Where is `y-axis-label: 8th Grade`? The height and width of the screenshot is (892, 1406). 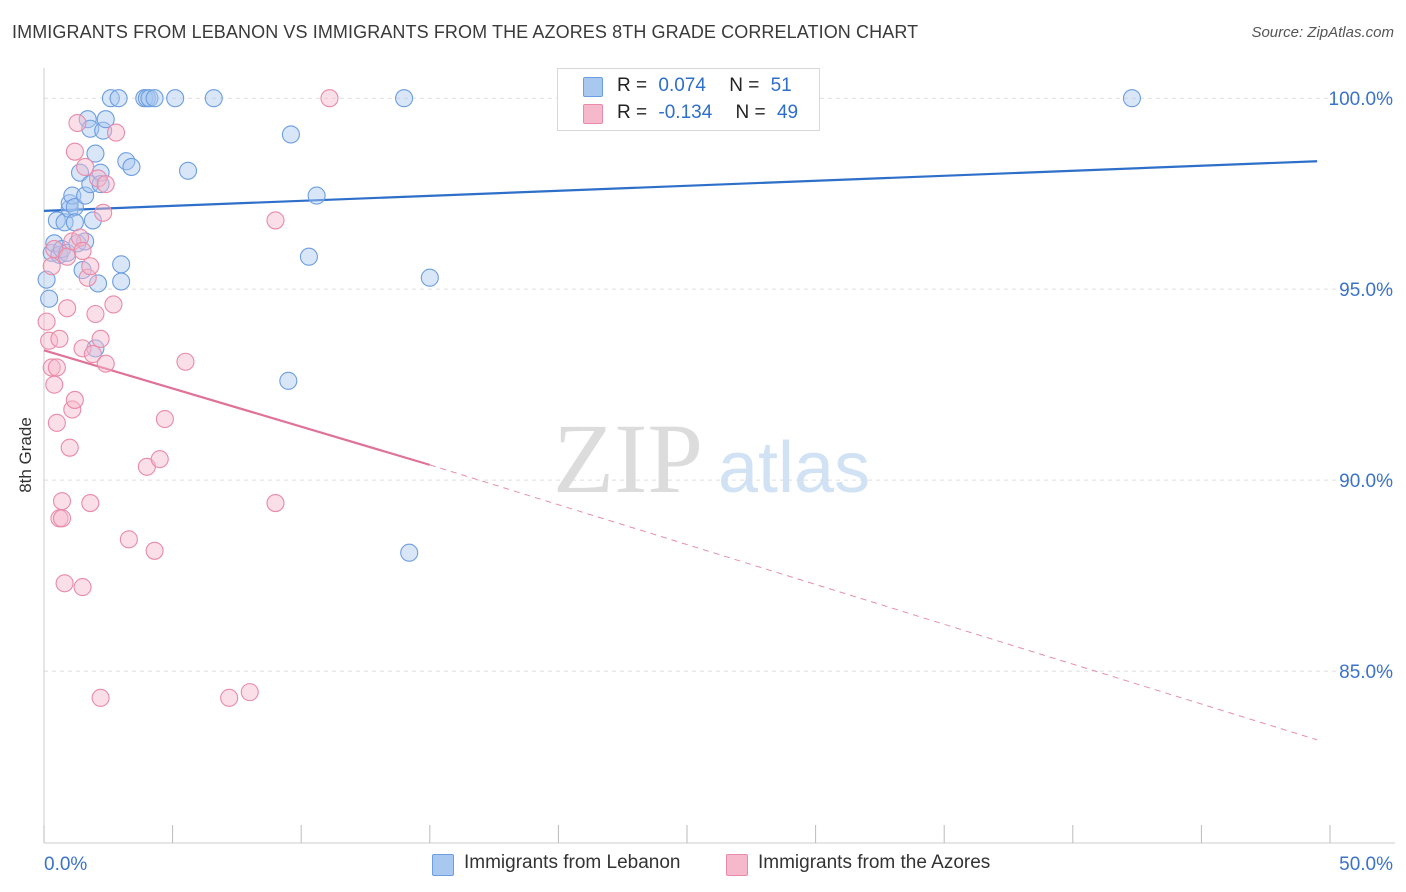 y-axis-label: 8th Grade is located at coordinates (25, 455).